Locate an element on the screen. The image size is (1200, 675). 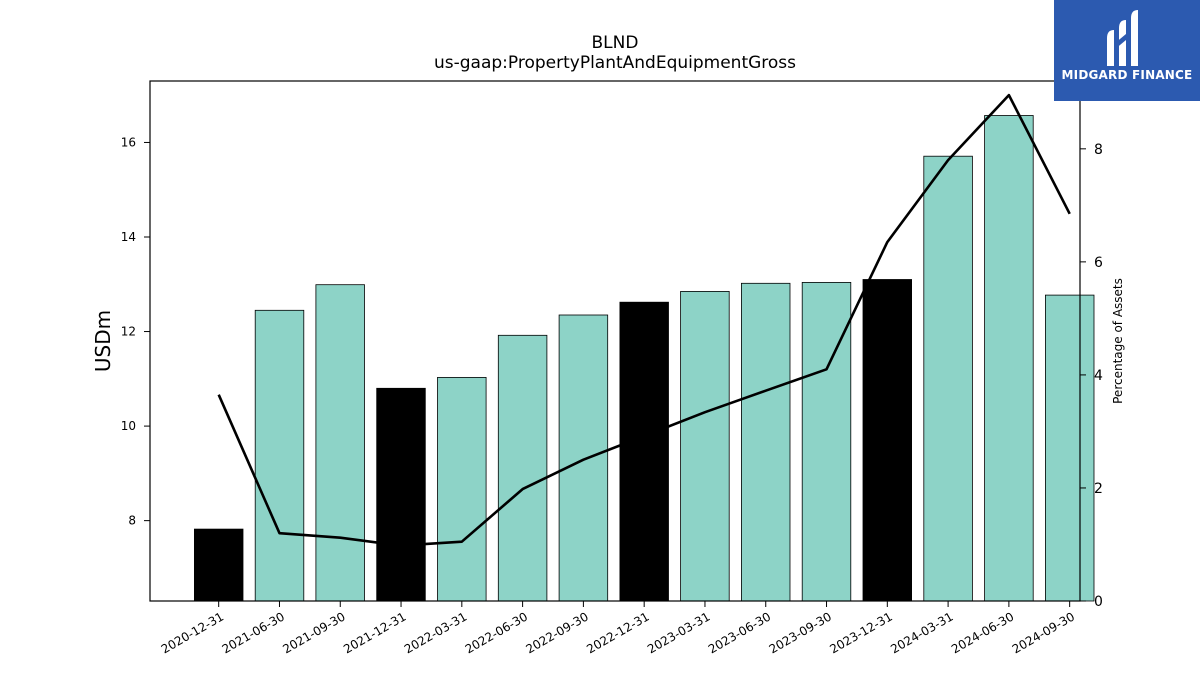
x-tick-label-2022-12-31: 2022-12-31 is located at coordinates (617, 632).